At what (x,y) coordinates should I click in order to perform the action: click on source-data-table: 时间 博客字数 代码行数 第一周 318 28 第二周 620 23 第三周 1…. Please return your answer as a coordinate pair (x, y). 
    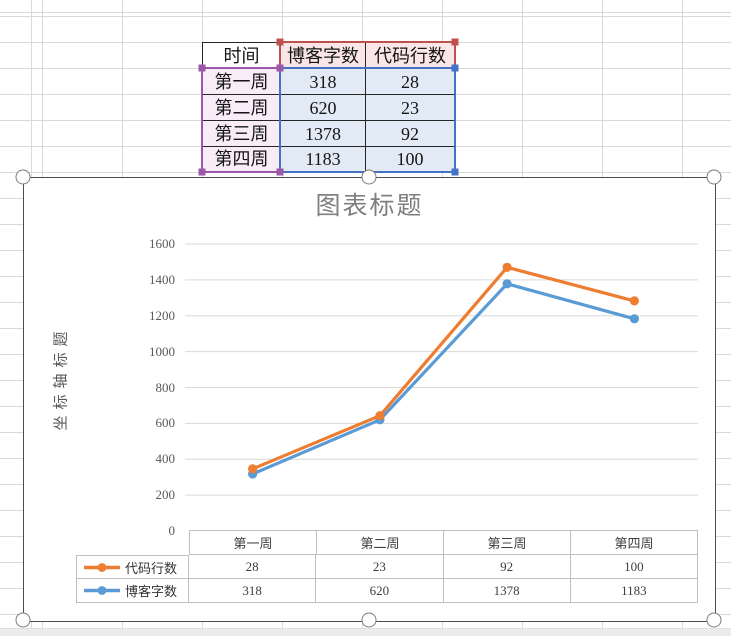
    Looking at the image, I should click on (328, 107).